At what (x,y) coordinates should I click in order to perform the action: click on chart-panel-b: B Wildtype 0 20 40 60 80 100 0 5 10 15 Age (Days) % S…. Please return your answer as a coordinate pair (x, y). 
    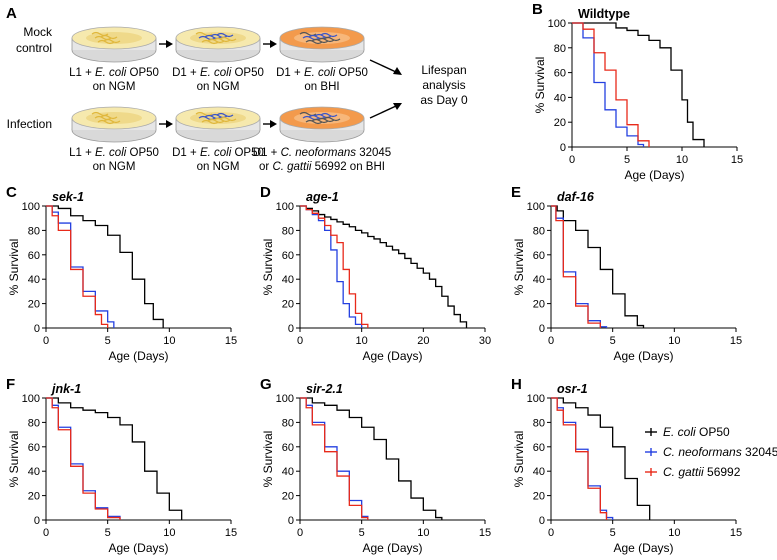
    Looking at the image, I should click on (637, 91).